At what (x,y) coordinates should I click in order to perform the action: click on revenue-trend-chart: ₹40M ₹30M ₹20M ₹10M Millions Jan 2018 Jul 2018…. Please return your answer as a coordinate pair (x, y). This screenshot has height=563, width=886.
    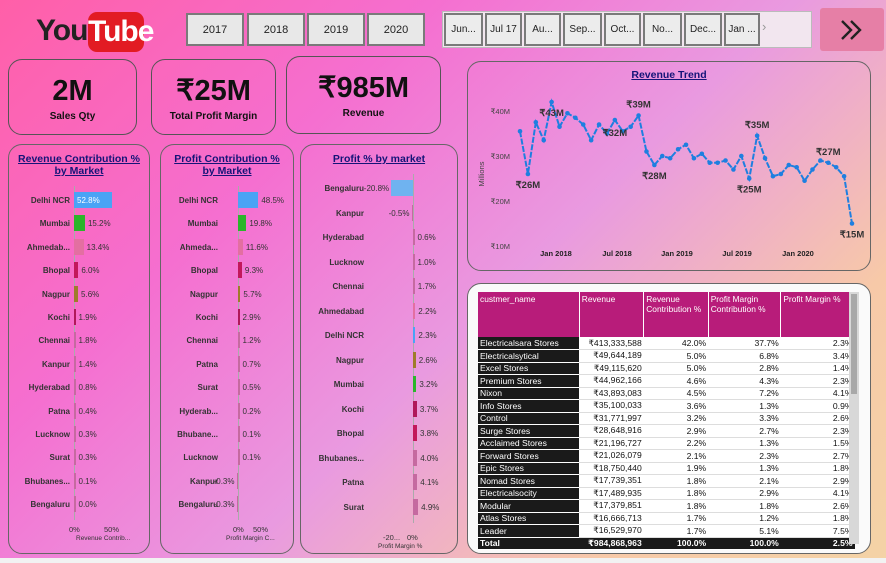
    Looking at the image, I should click on (671, 178).